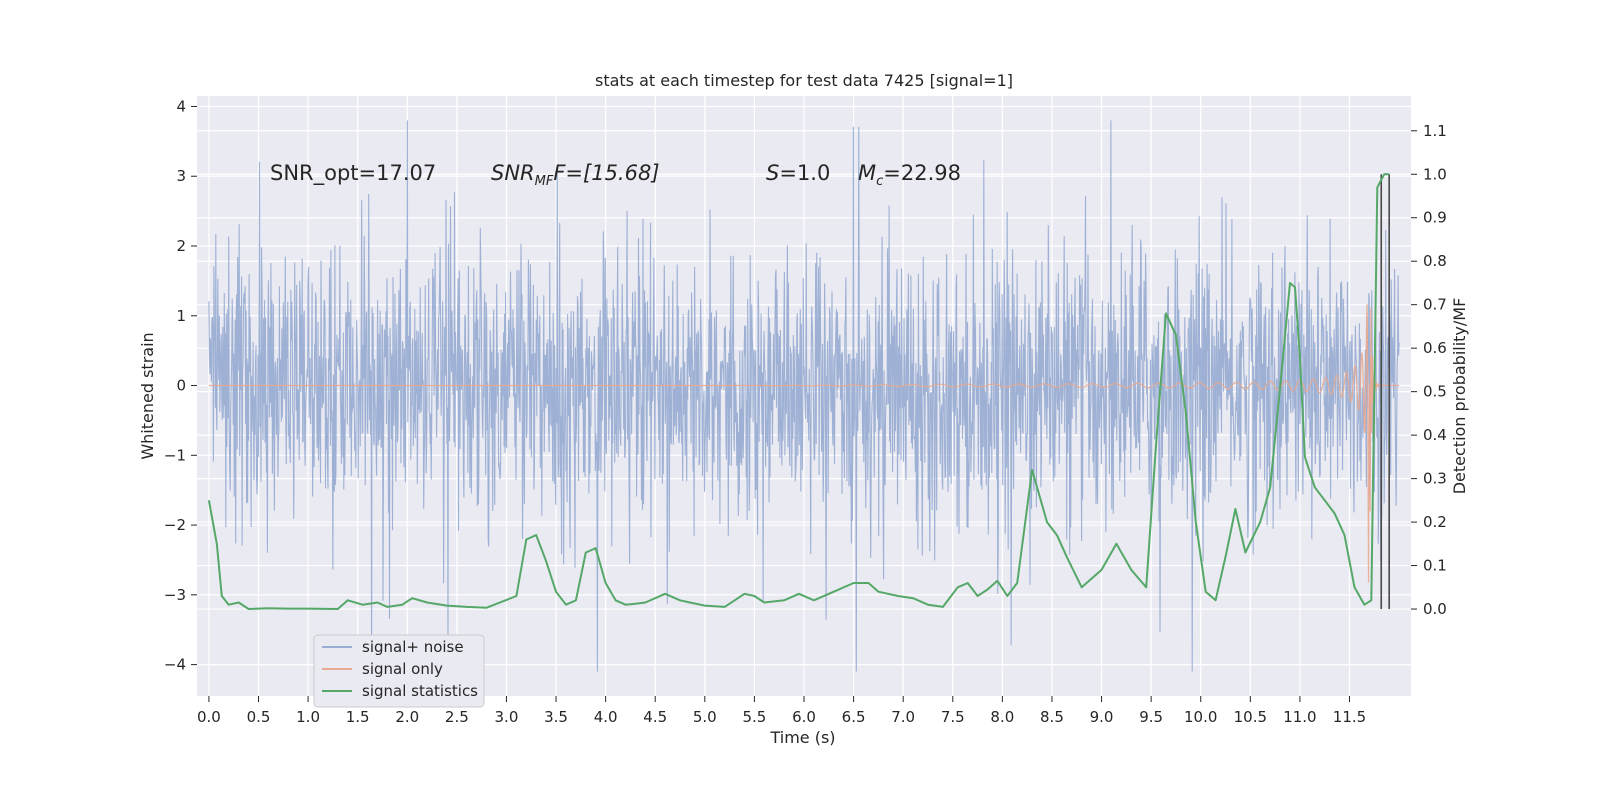 Image resolution: width=1600 pixels, height=800 pixels. Describe the element at coordinates (1435, 174) in the screenshot. I see `y-right-tick-label: 1.0` at that location.